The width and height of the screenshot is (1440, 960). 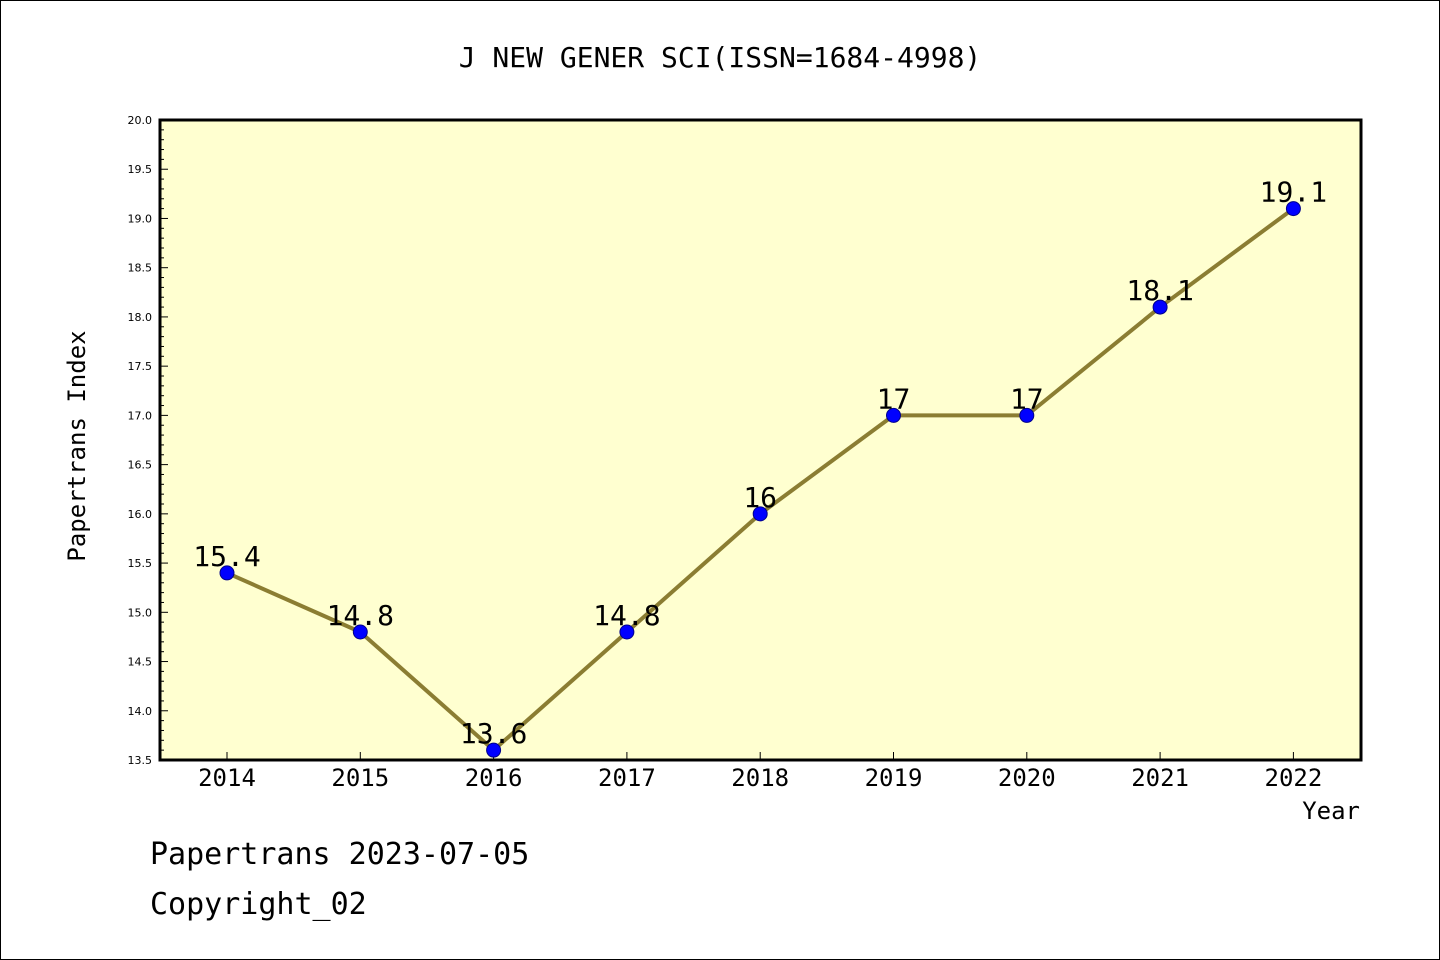 What do you see at coordinates (1027, 778) in the screenshot?
I see `x-tick-label: 2020` at bounding box center [1027, 778].